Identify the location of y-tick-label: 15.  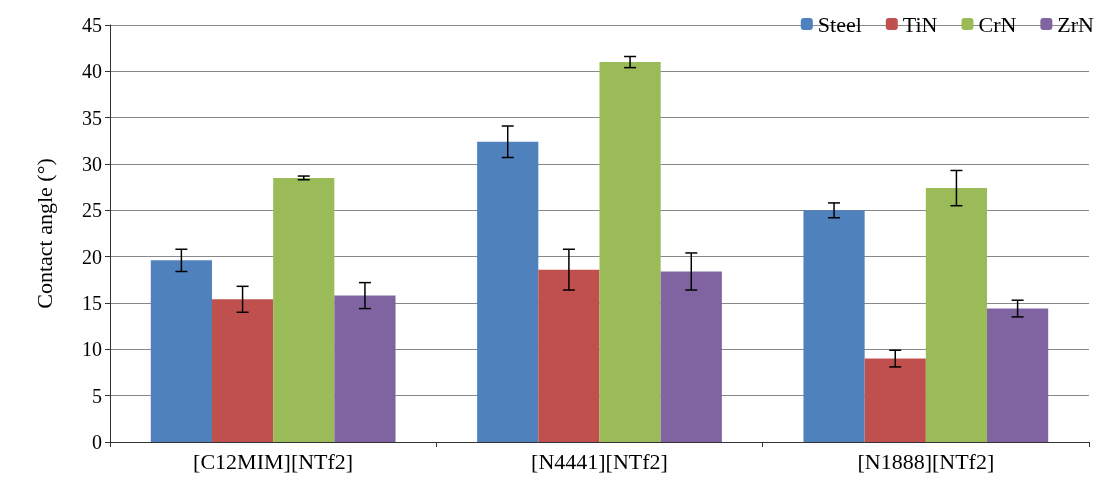
(92, 303).